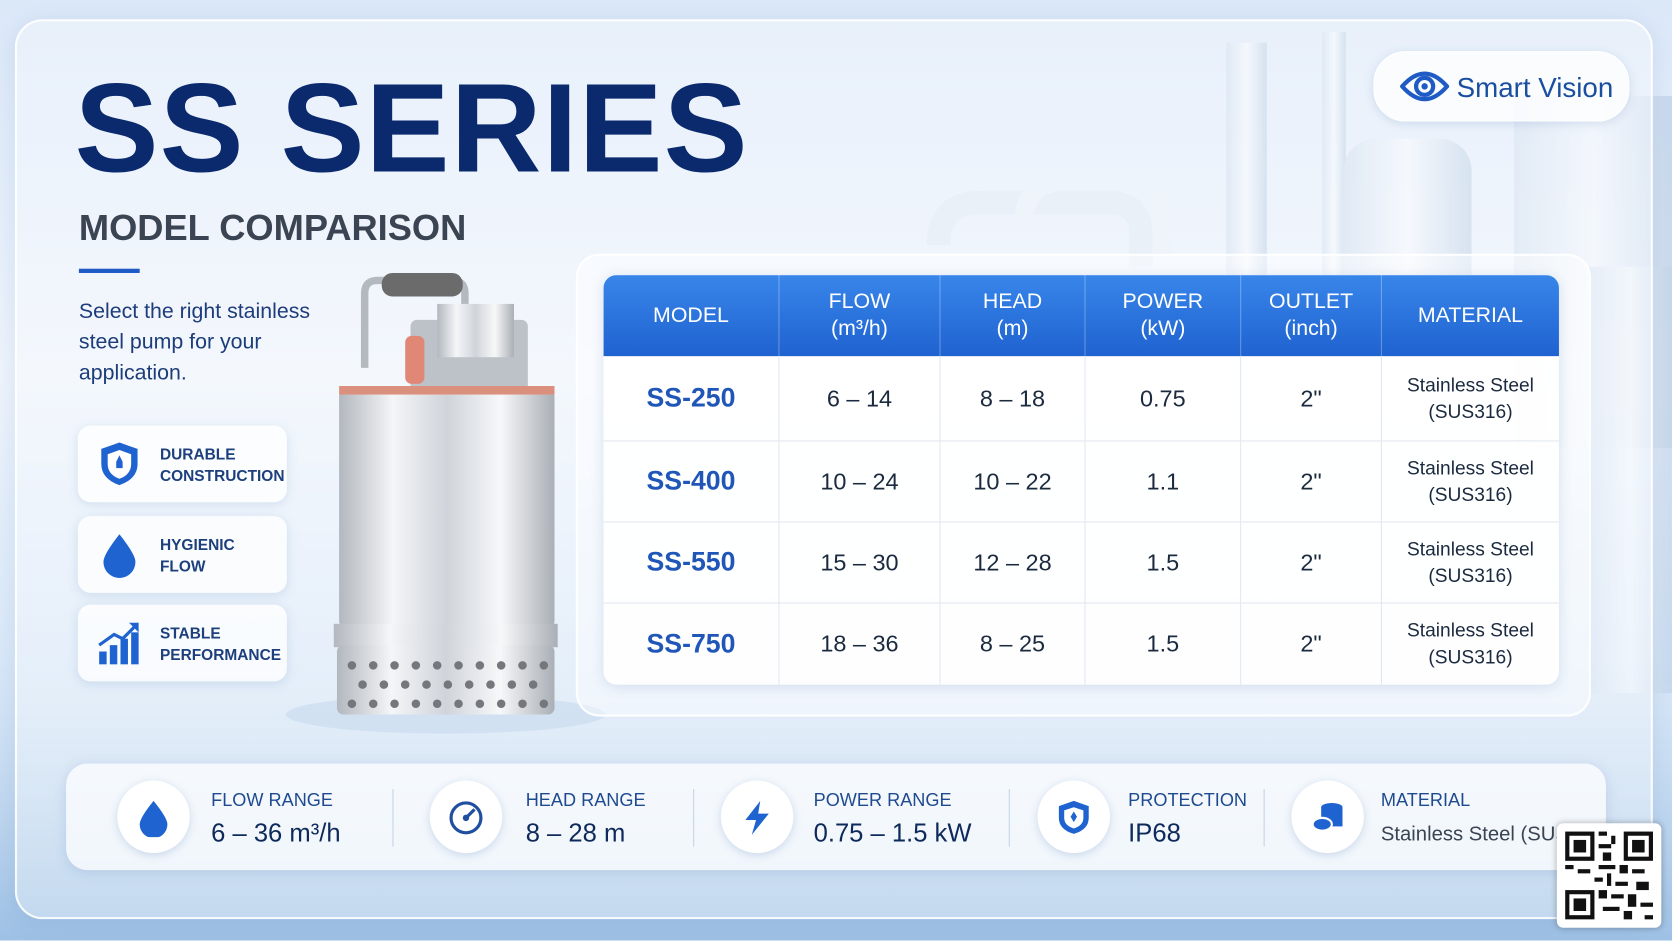 This screenshot has width=1672, height=941. Describe the element at coordinates (1013, 399) in the screenshot. I see `table-cell: 8 – 18` at that location.